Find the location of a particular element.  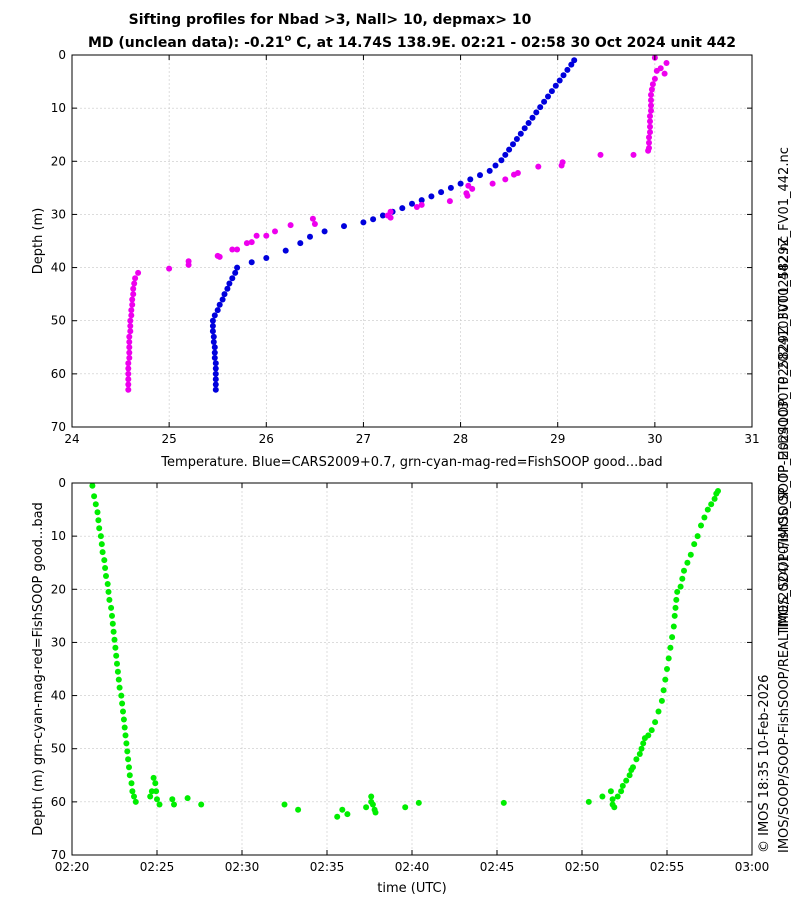

side-copyright: © IMOS 18:35 10-Feb-2026 is located at coordinates (764, 764).